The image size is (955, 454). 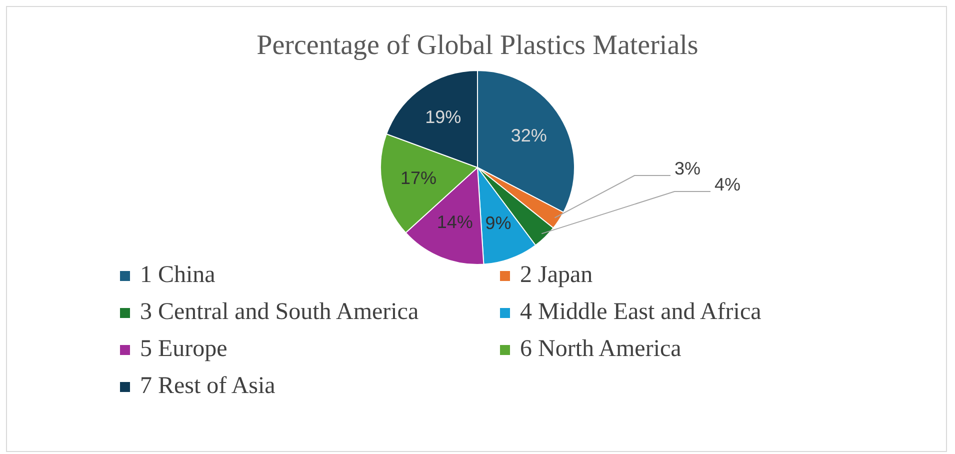 I want to click on data-label: 32%, so click(x=528, y=135).